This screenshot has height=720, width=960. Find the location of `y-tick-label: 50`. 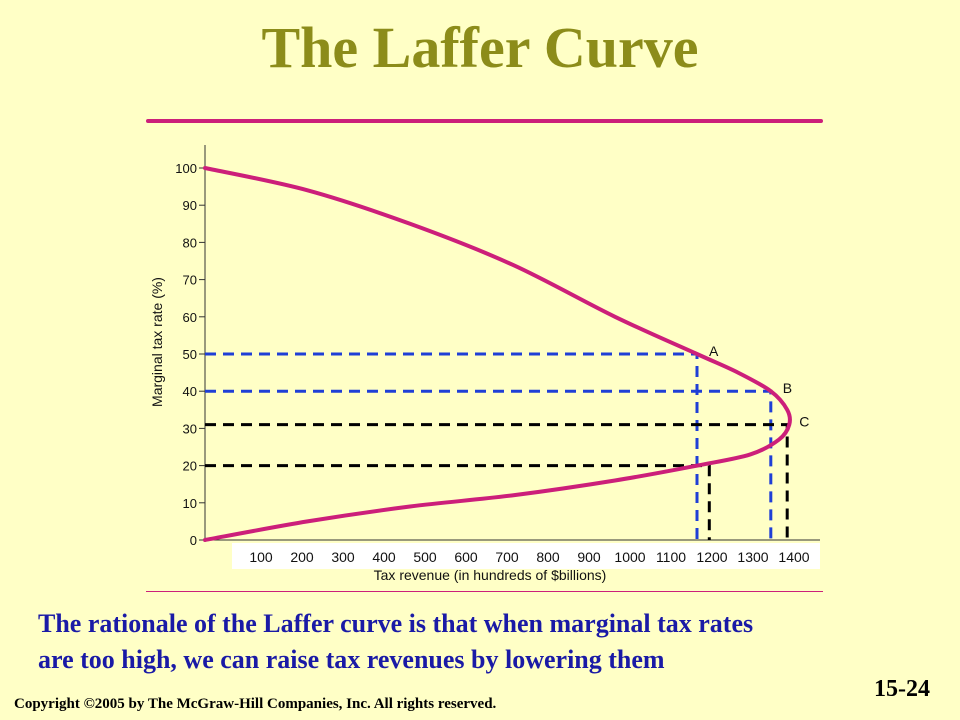

y-tick-label: 50 is located at coordinates (190, 354).